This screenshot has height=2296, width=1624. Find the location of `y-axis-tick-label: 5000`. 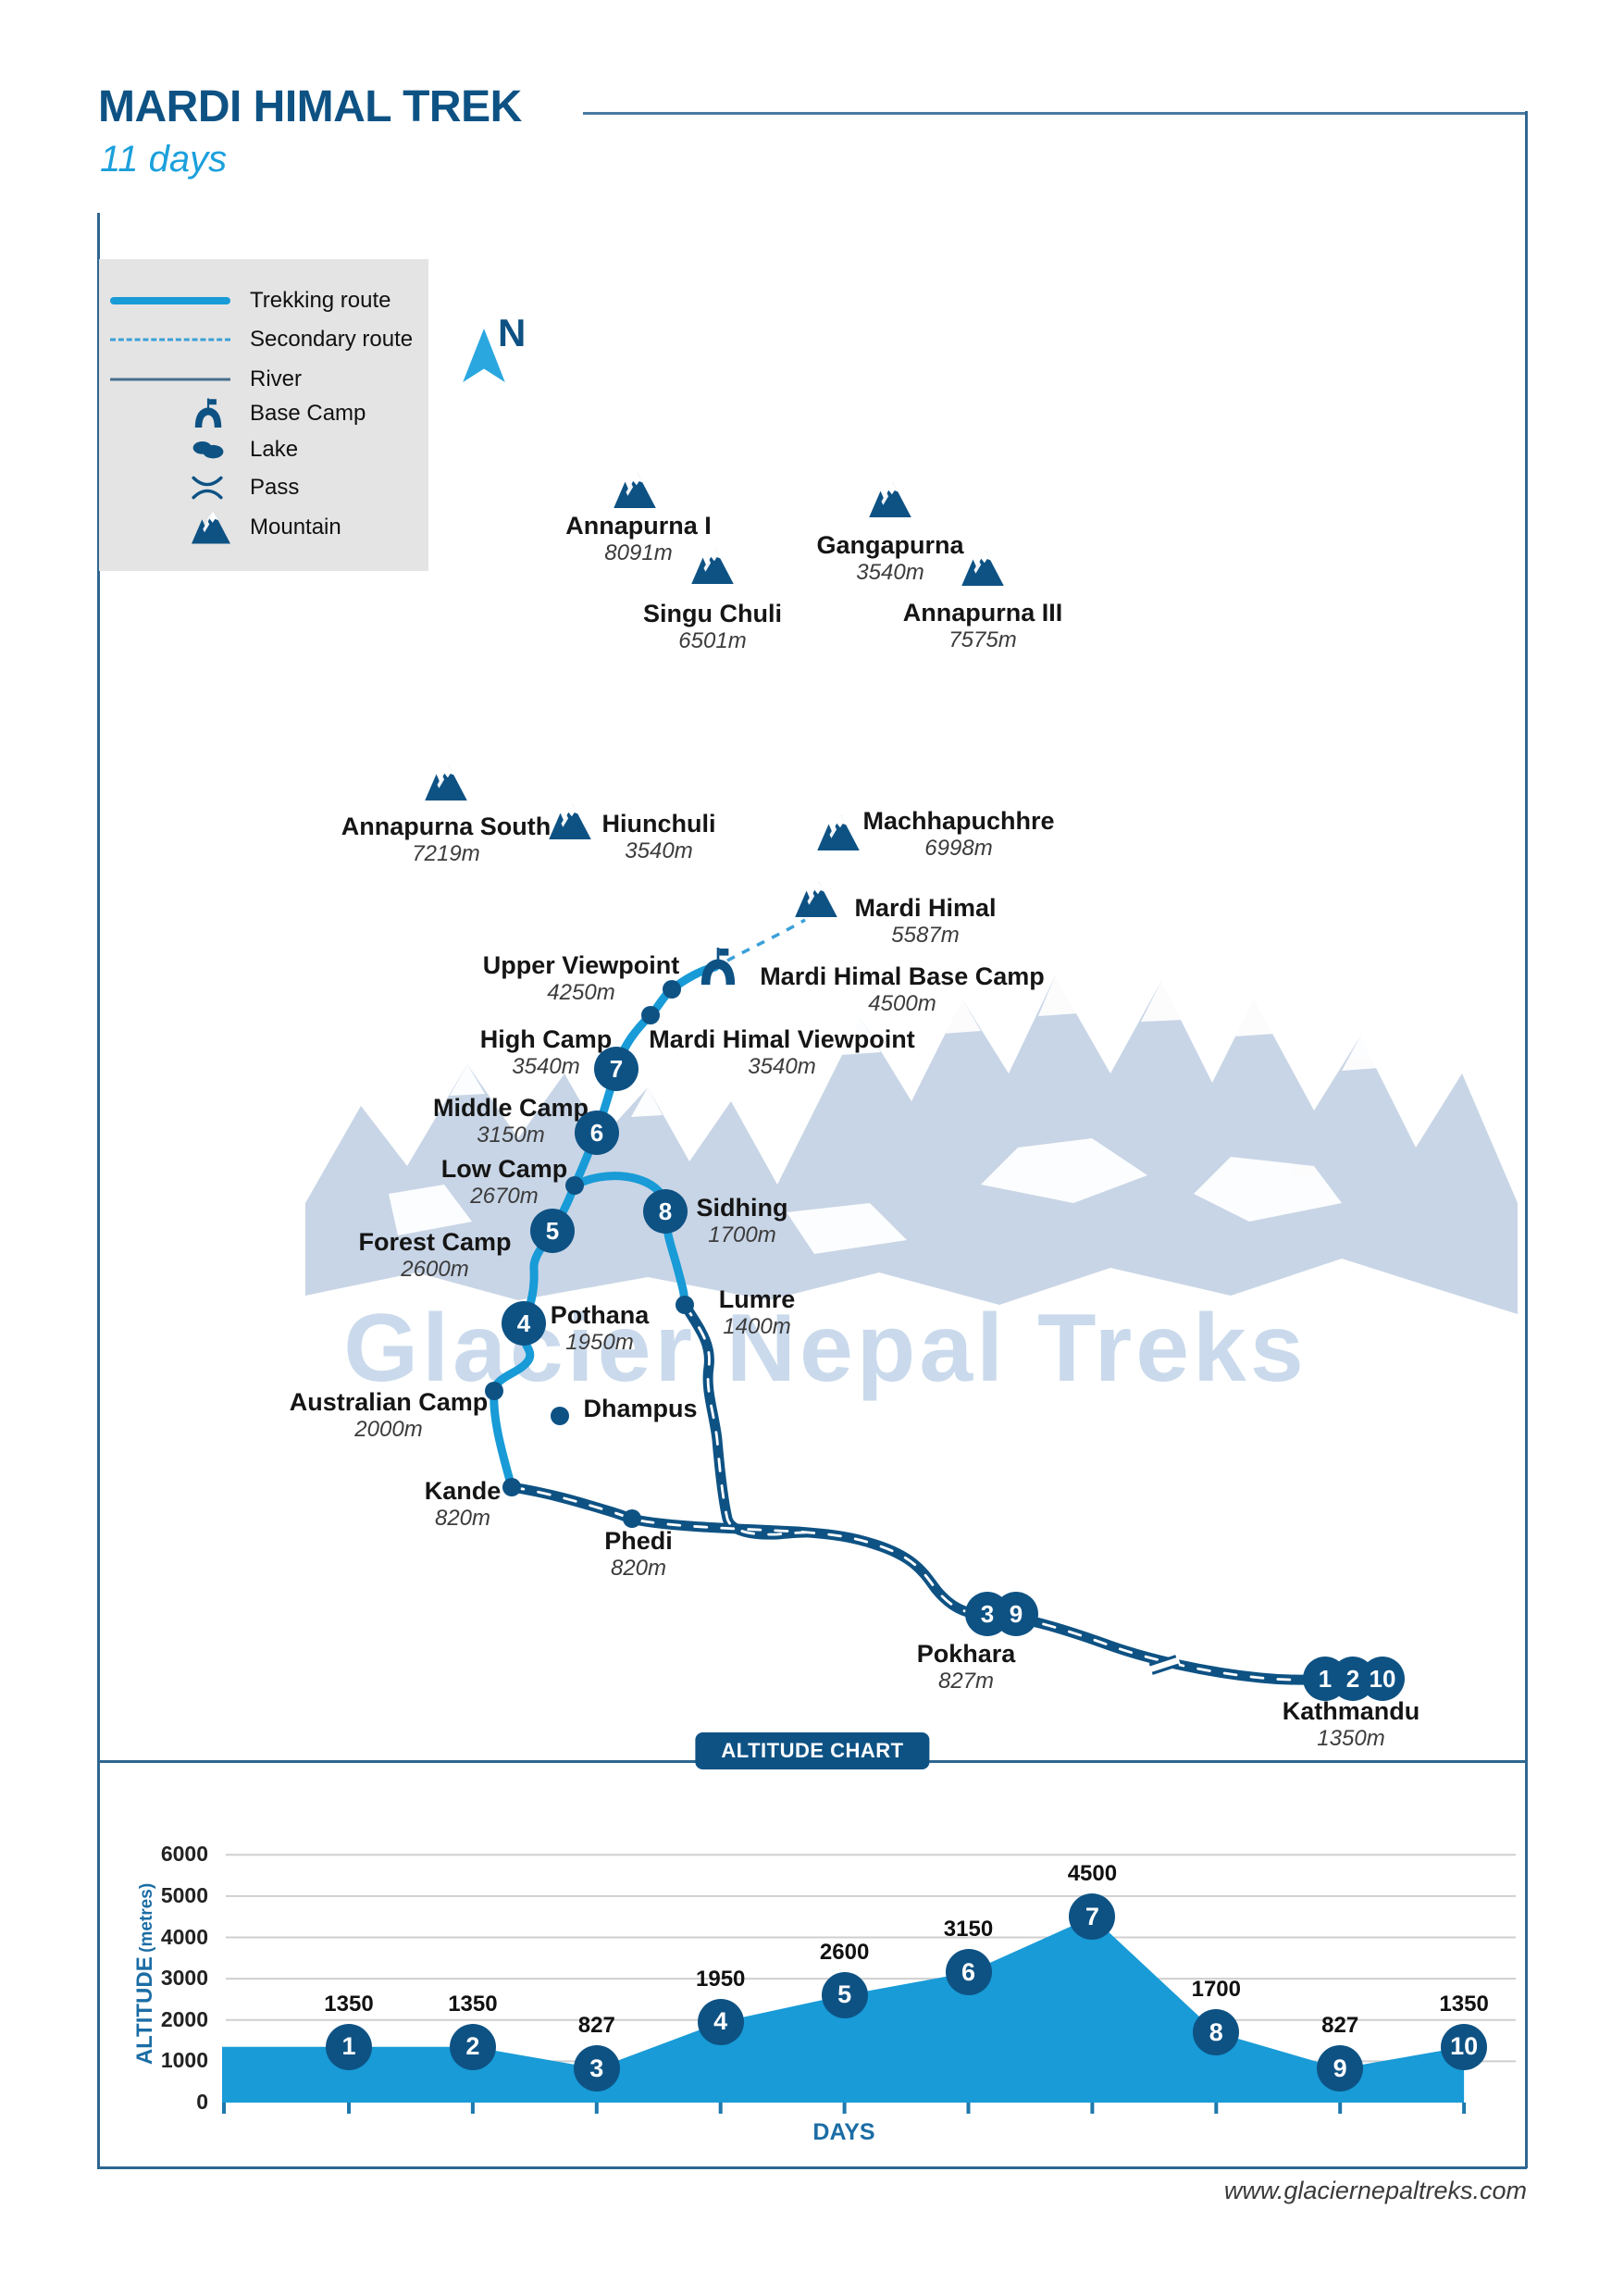

y-axis-tick-label: 5000 is located at coordinates (184, 1895).